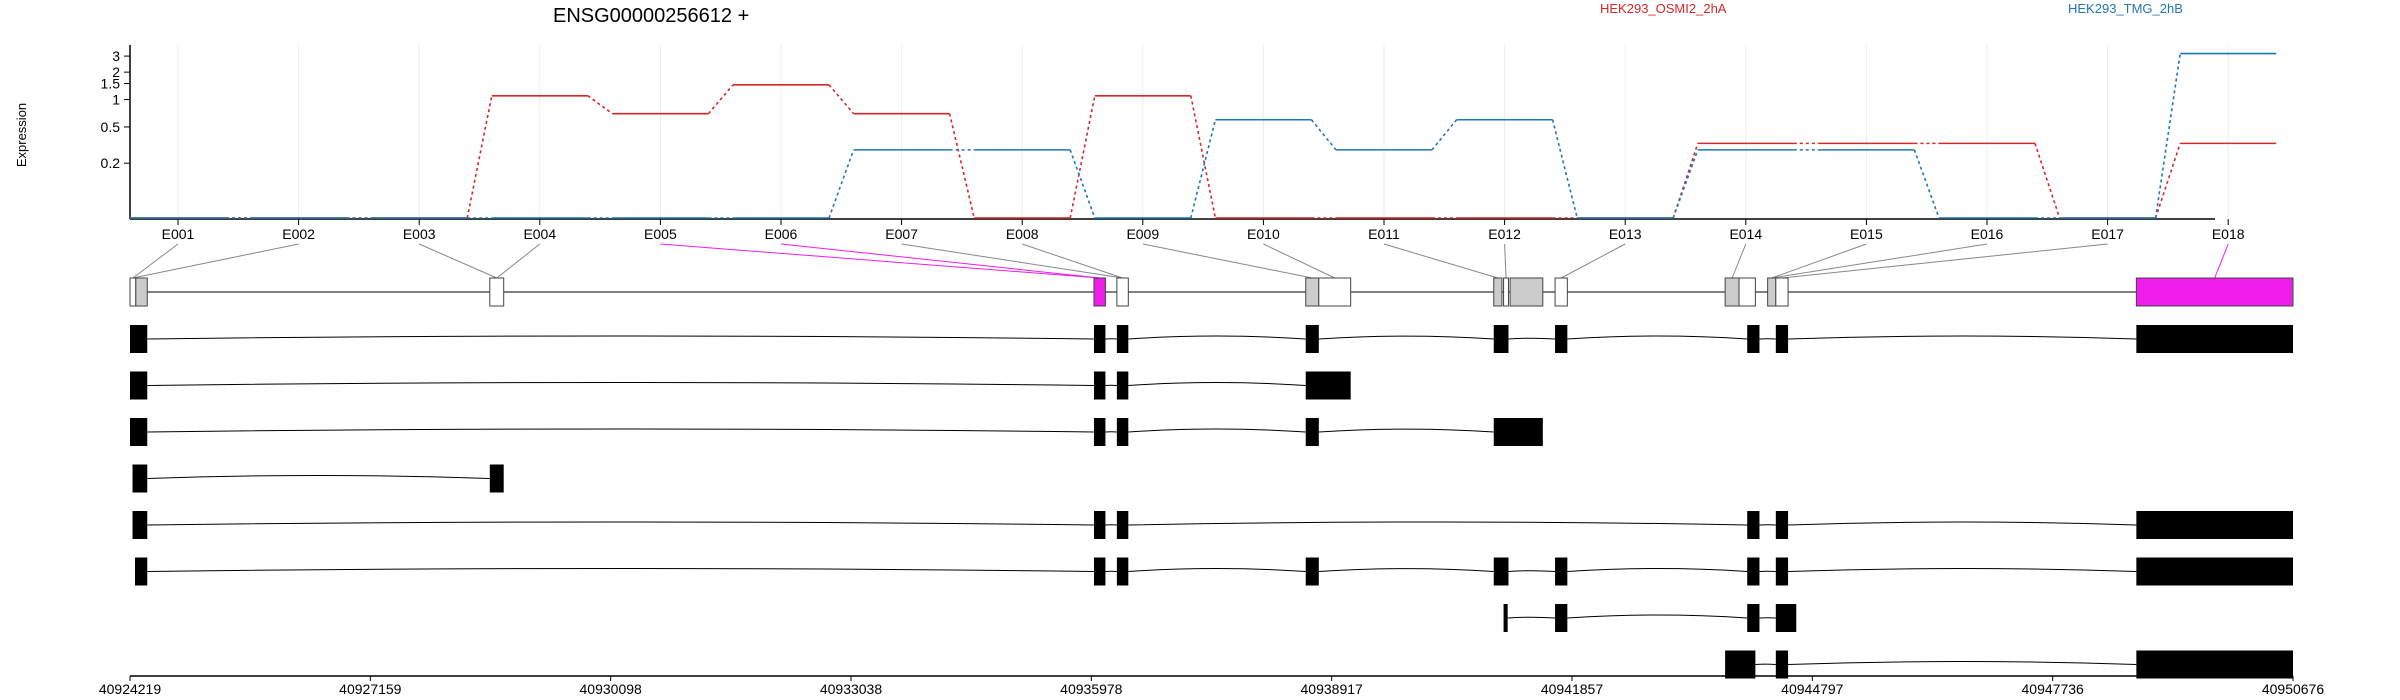 The height and width of the screenshot is (700, 2400). I want to click on exon-label: E001, so click(178, 234).